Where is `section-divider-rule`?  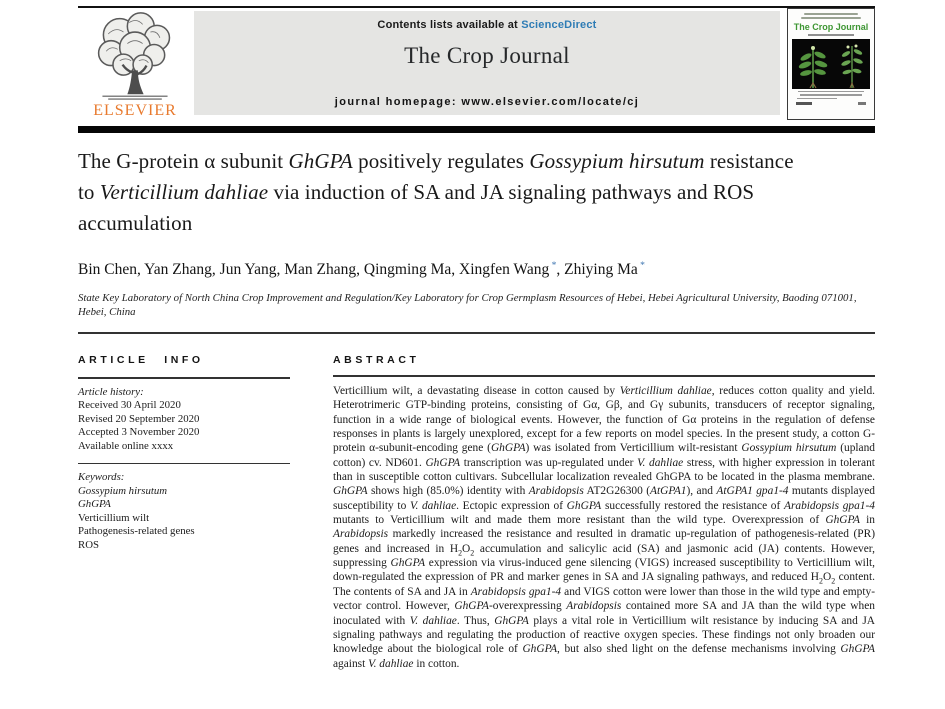 section-divider-rule is located at coordinates (476, 333).